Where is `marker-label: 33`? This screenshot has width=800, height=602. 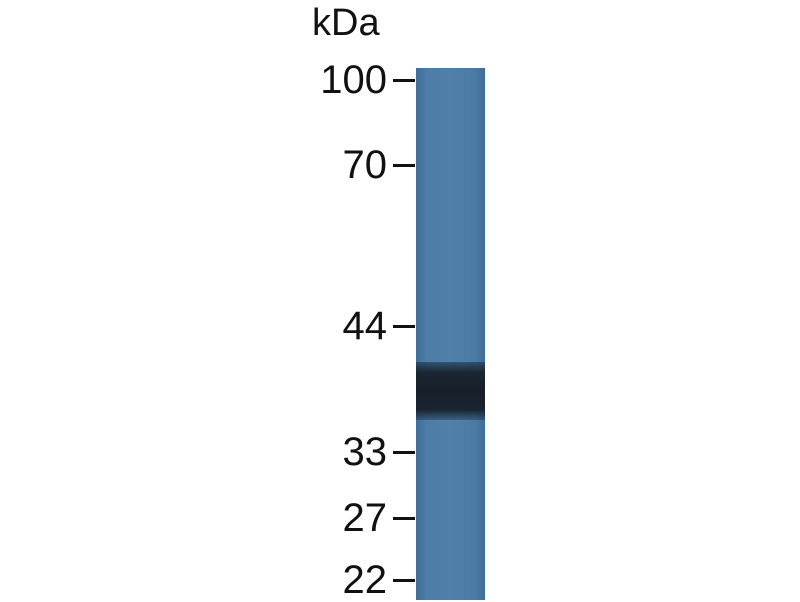
marker-label: 33 is located at coordinates (365, 452).